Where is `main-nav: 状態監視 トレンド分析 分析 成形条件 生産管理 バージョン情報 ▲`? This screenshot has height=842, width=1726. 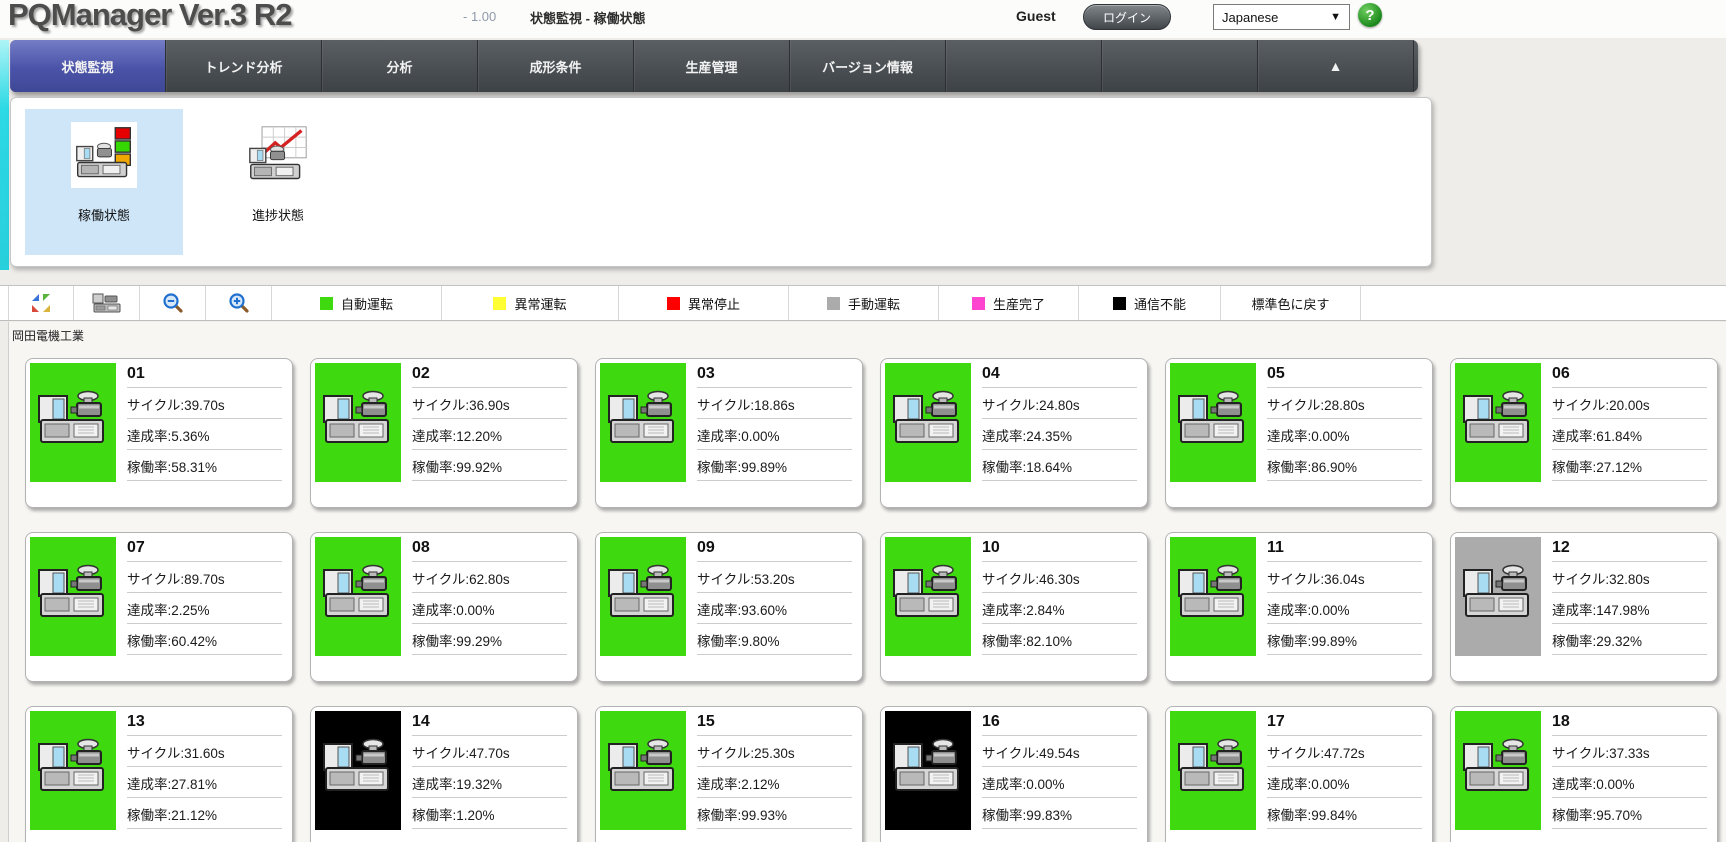
main-nav: 状態監視 トレンド分析 分析 成形条件 生産管理 バージョン情報 ▲ is located at coordinates (714, 66).